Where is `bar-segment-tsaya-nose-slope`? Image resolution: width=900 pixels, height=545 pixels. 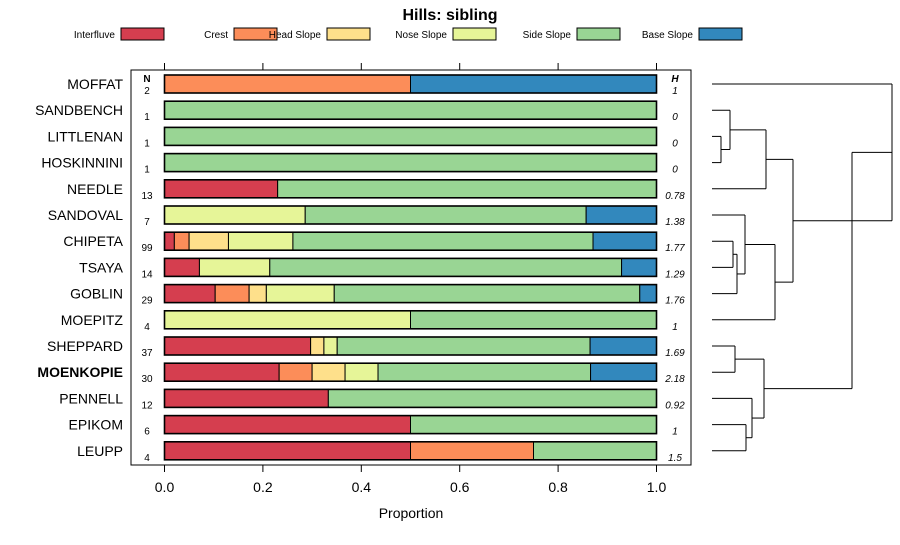
bar-segment-tsaya-nose-slope is located at coordinates (234, 267).